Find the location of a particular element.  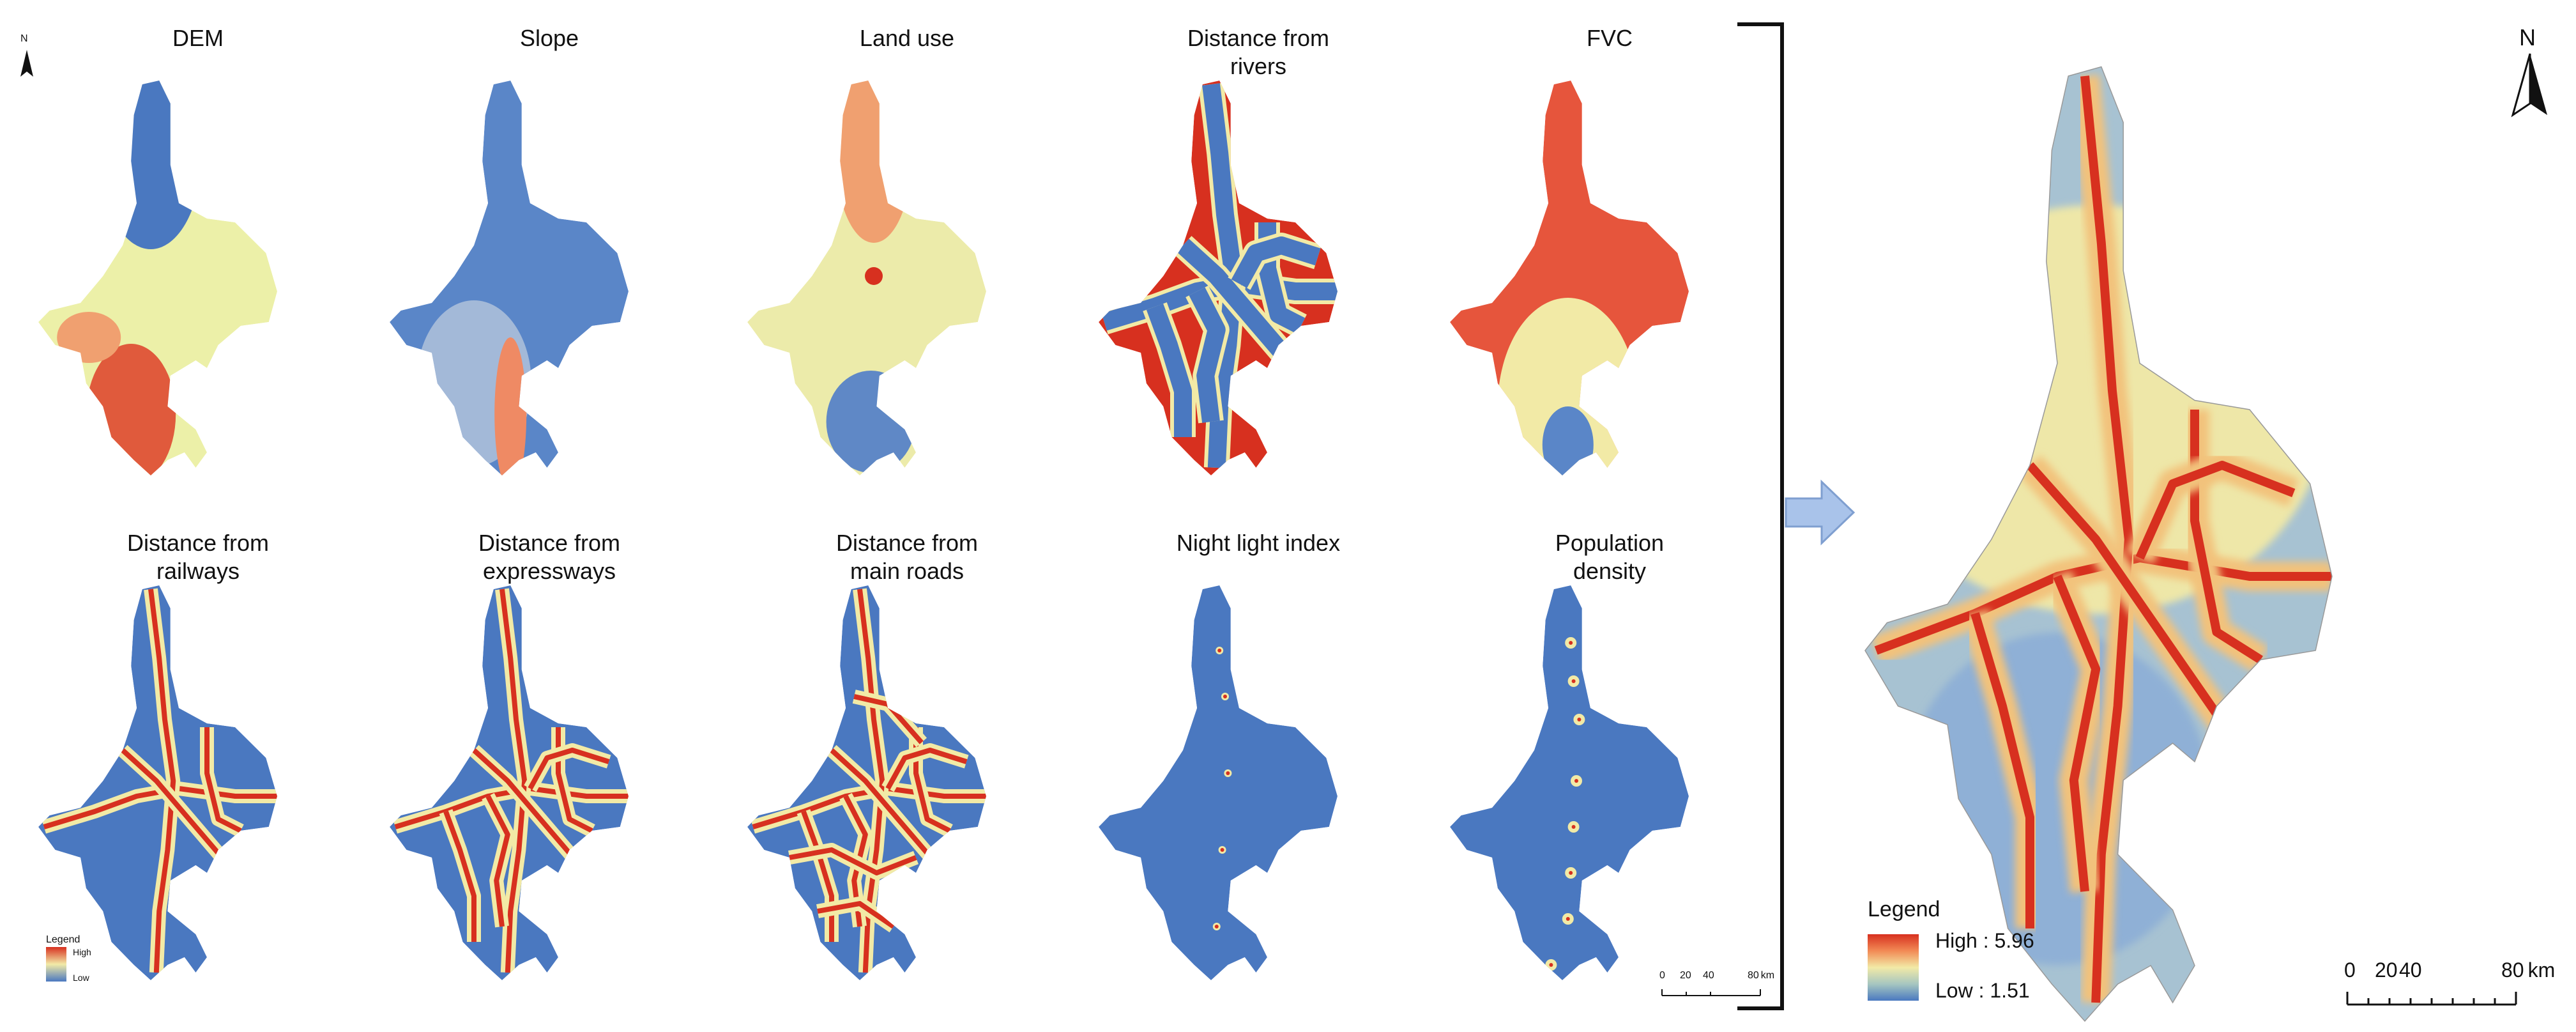

small-legend-title: Legend is located at coordinates (63, 939).